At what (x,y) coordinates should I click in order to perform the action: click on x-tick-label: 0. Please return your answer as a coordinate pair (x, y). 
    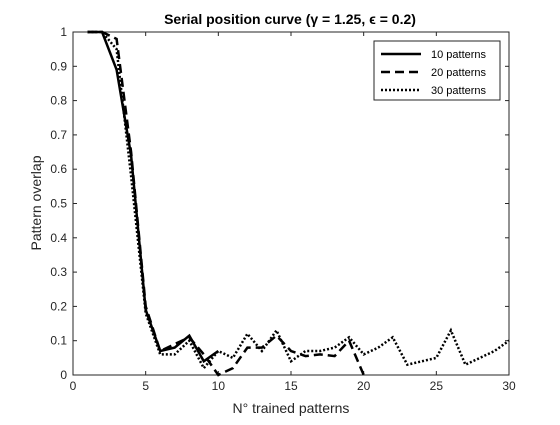
    Looking at the image, I should click on (73, 386).